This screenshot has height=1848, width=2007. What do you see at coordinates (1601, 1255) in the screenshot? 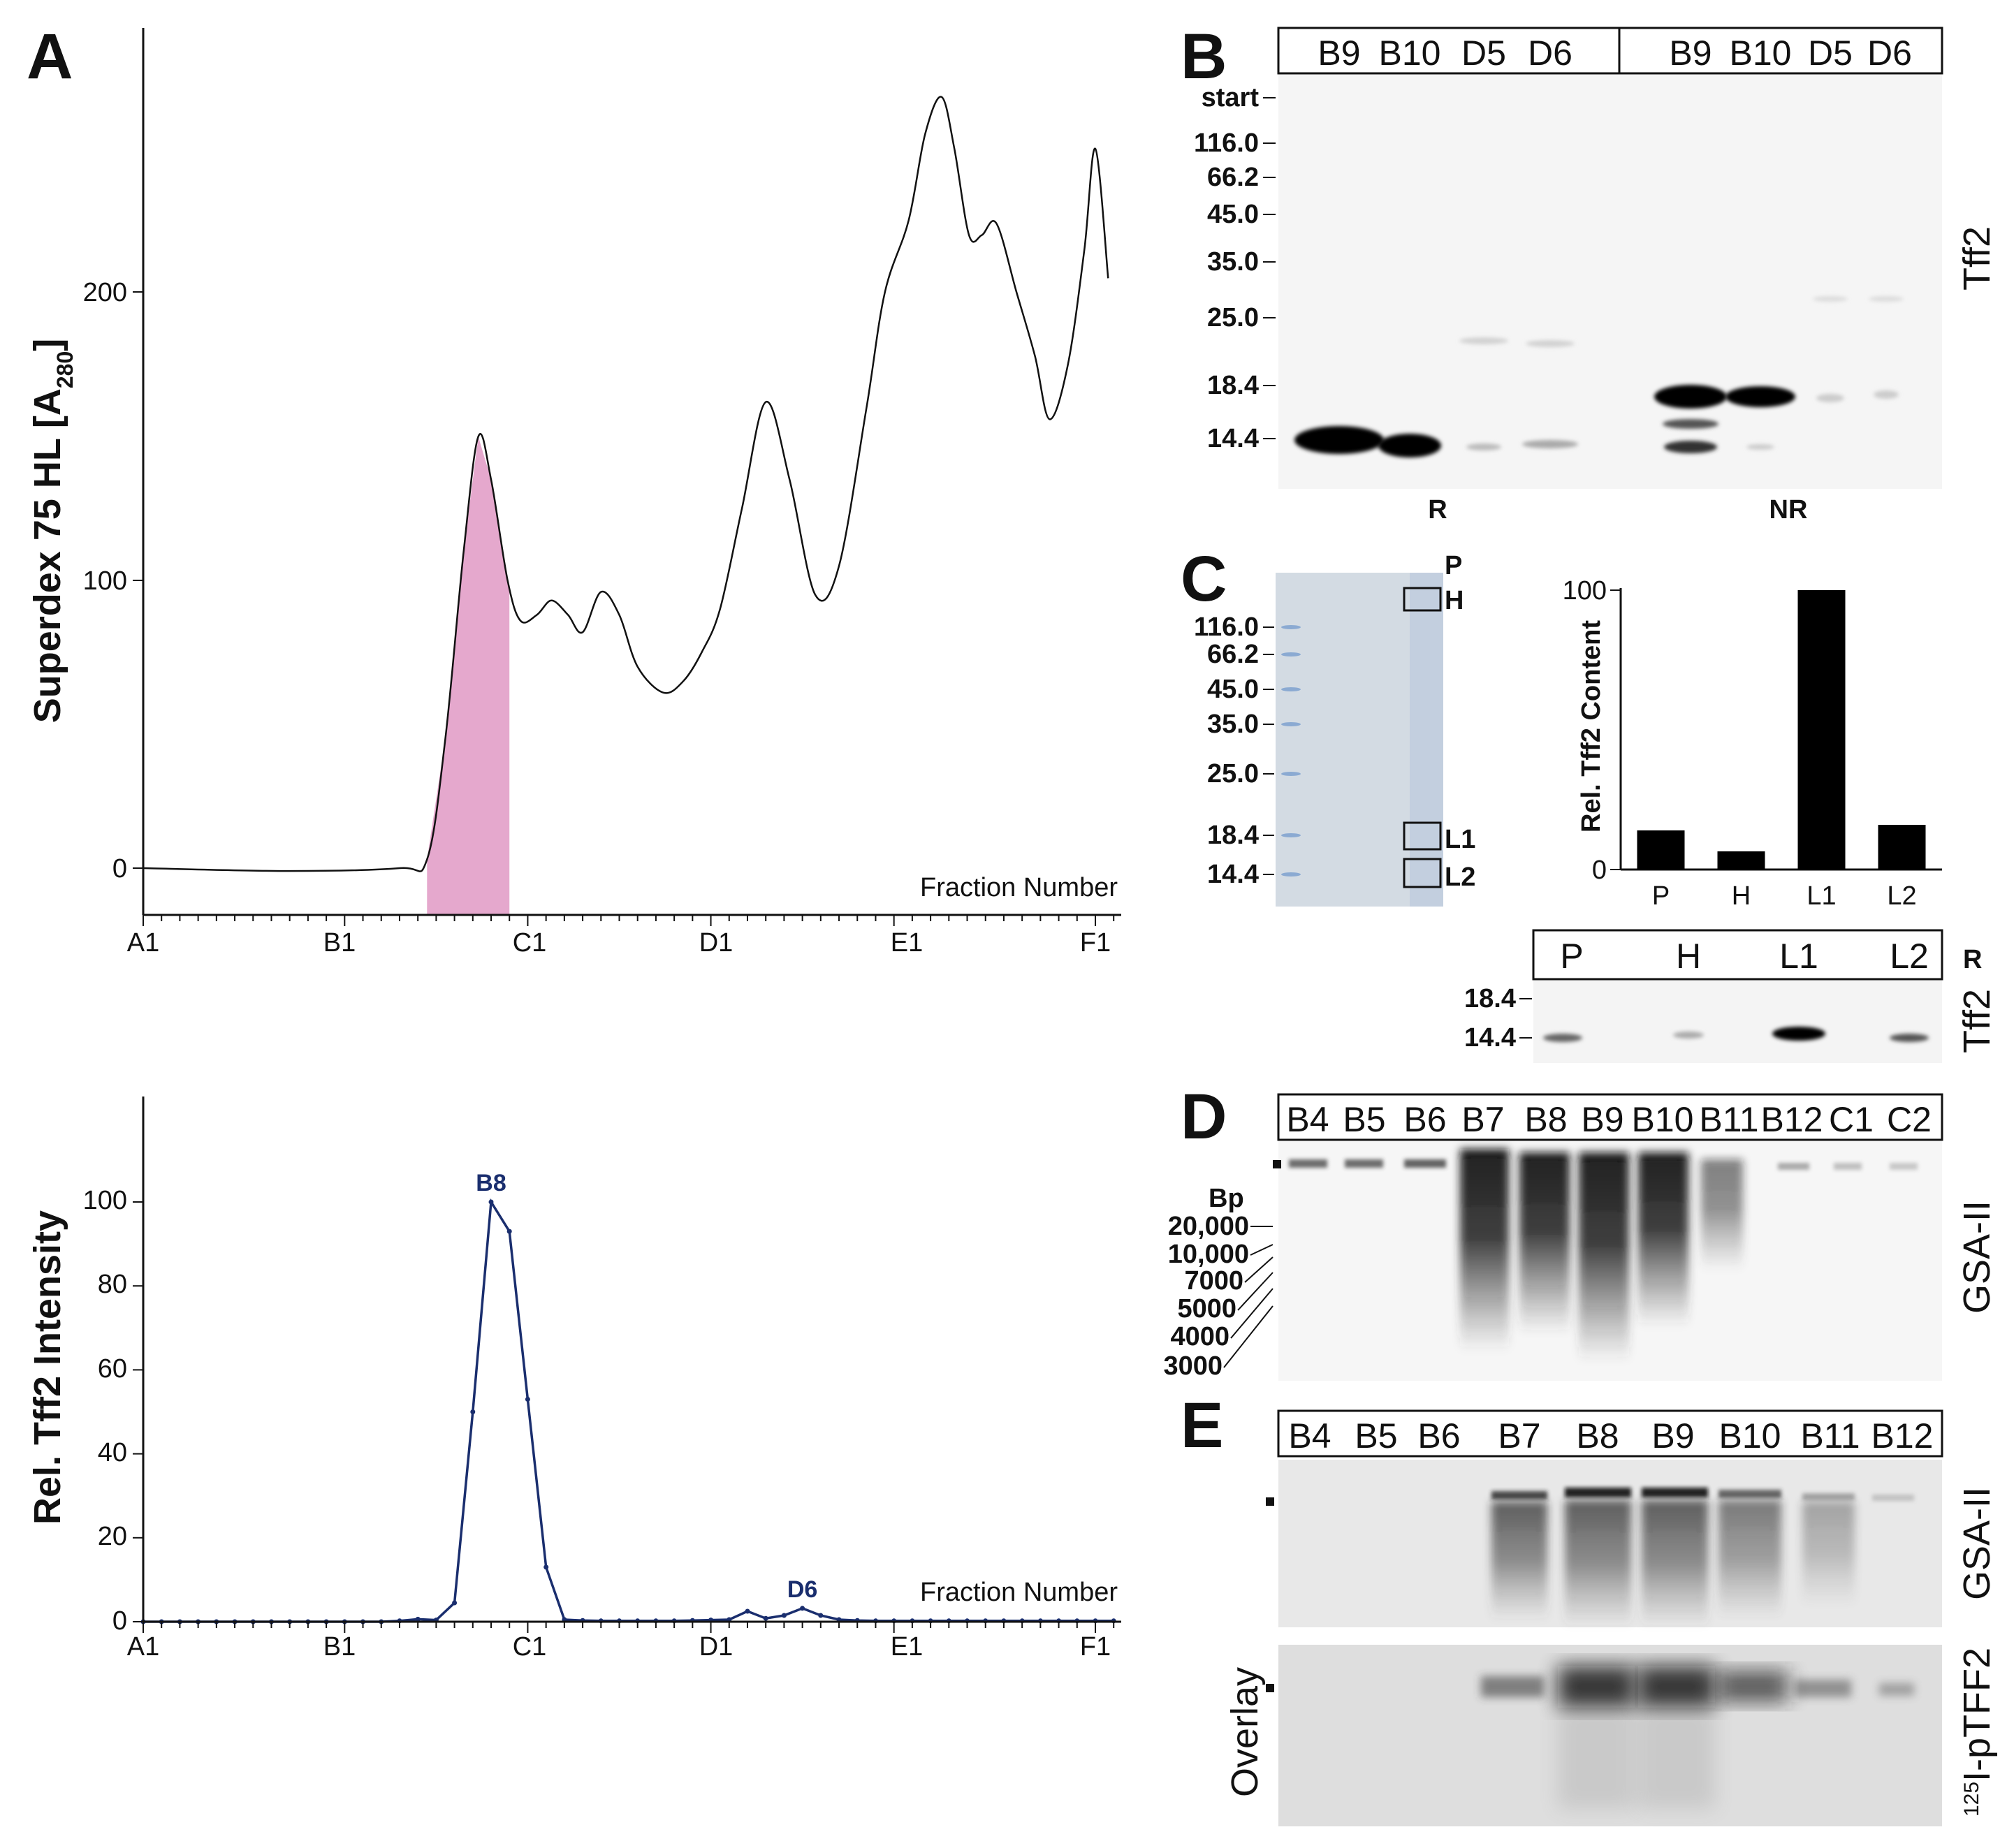
I see `gel-d-smears` at bounding box center [1601, 1255].